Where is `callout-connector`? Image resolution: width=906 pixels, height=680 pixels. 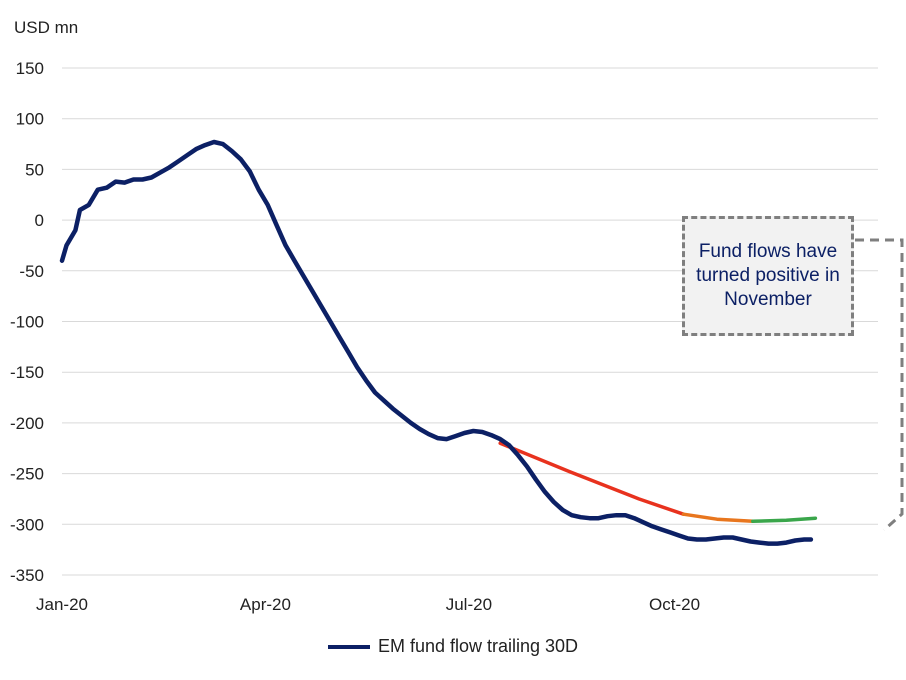
callout-connector is located at coordinates (879, 385).